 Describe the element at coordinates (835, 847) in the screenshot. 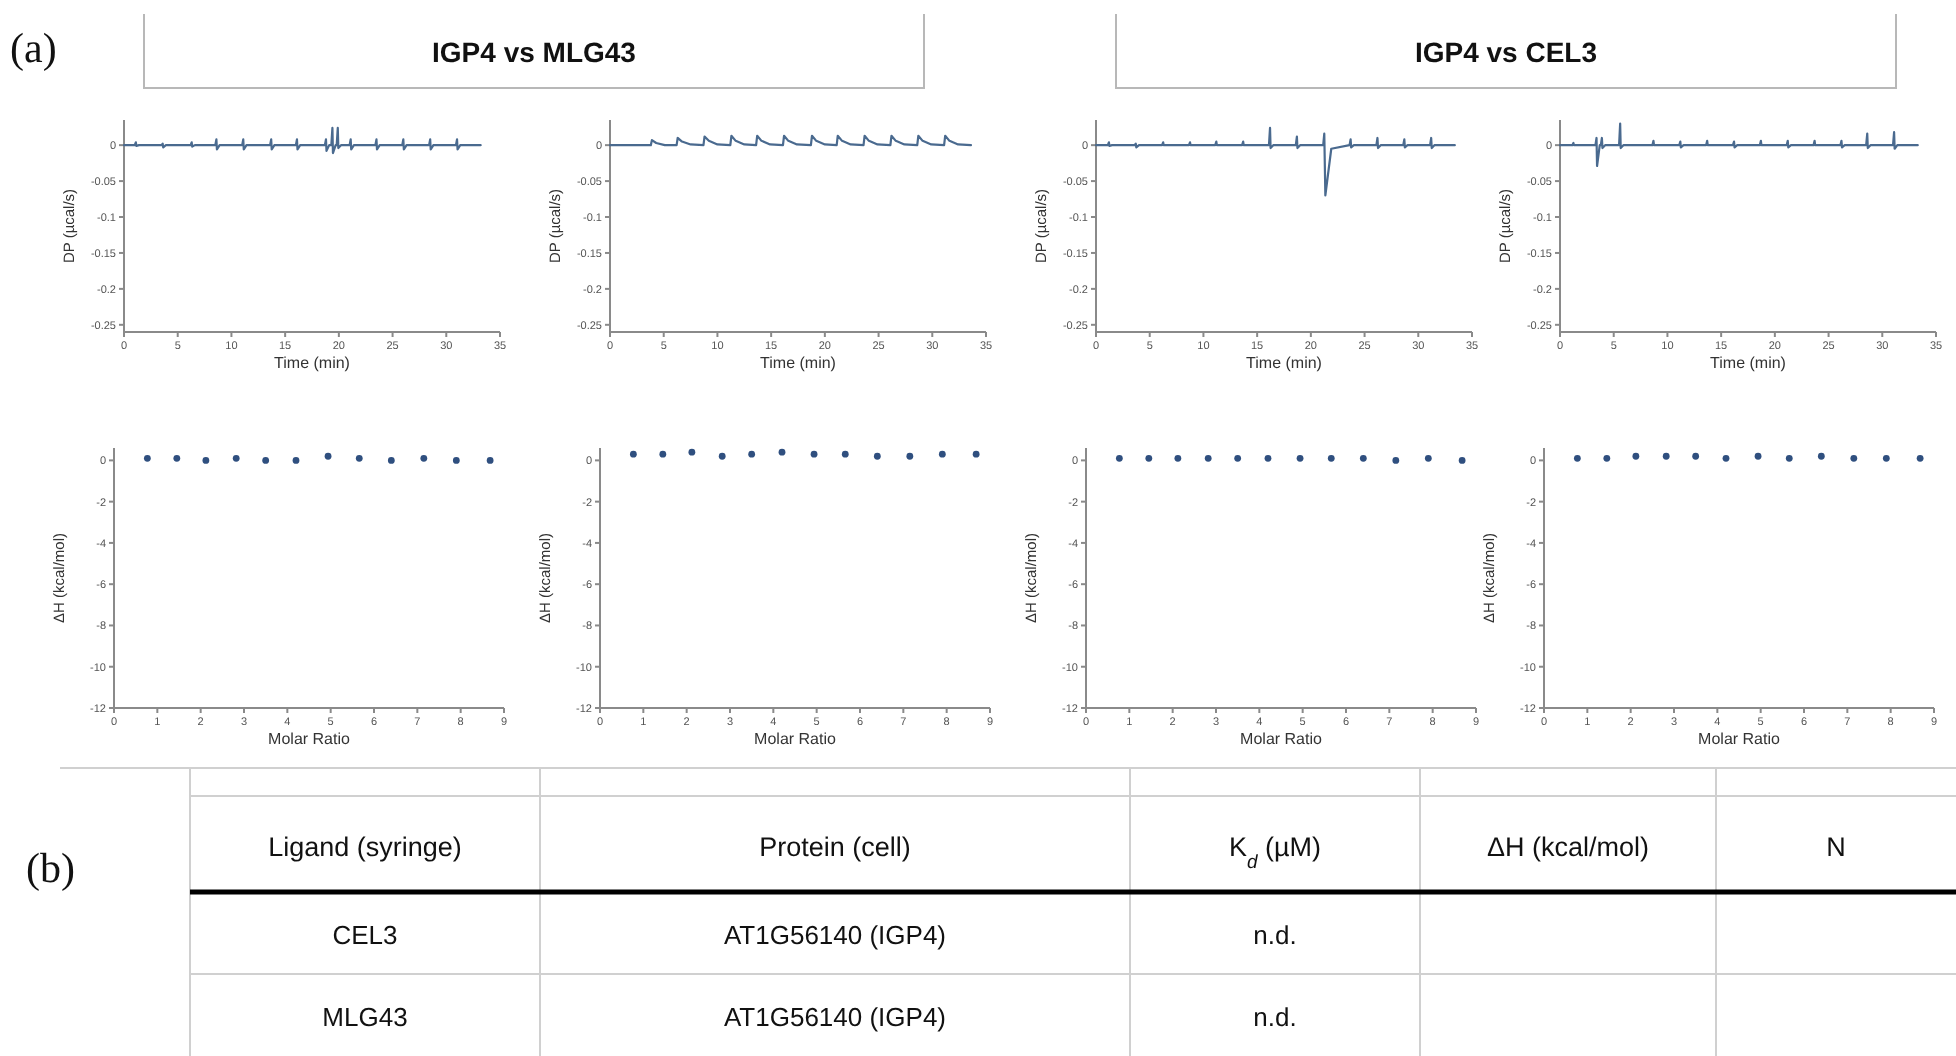

I see `category-label: Protein (cell)` at that location.